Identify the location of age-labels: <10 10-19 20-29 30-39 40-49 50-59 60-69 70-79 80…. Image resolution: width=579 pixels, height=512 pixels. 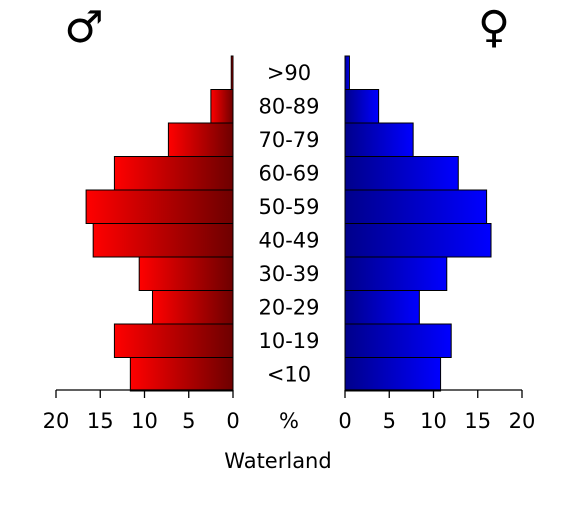
(288, 224).